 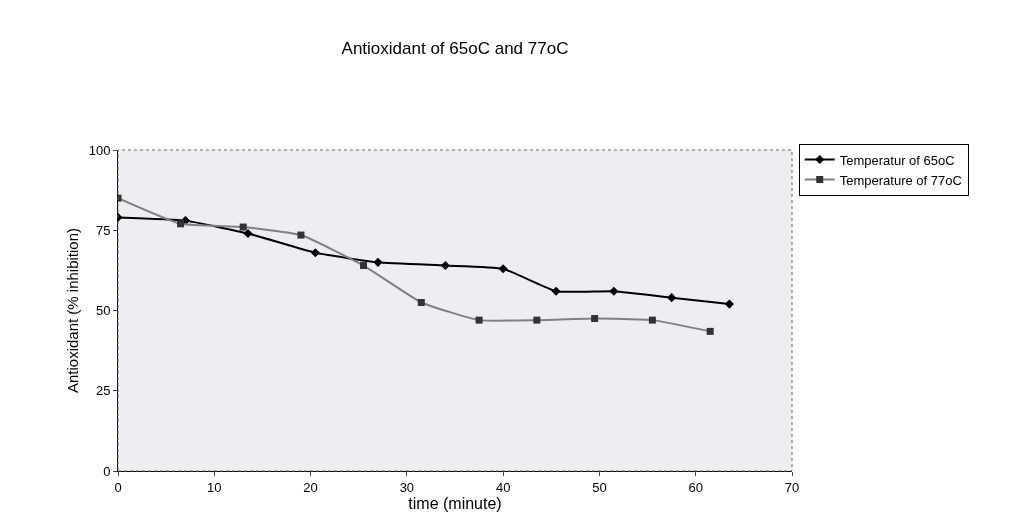 What do you see at coordinates (118, 487) in the screenshot?
I see `x-tick-label: 0` at bounding box center [118, 487].